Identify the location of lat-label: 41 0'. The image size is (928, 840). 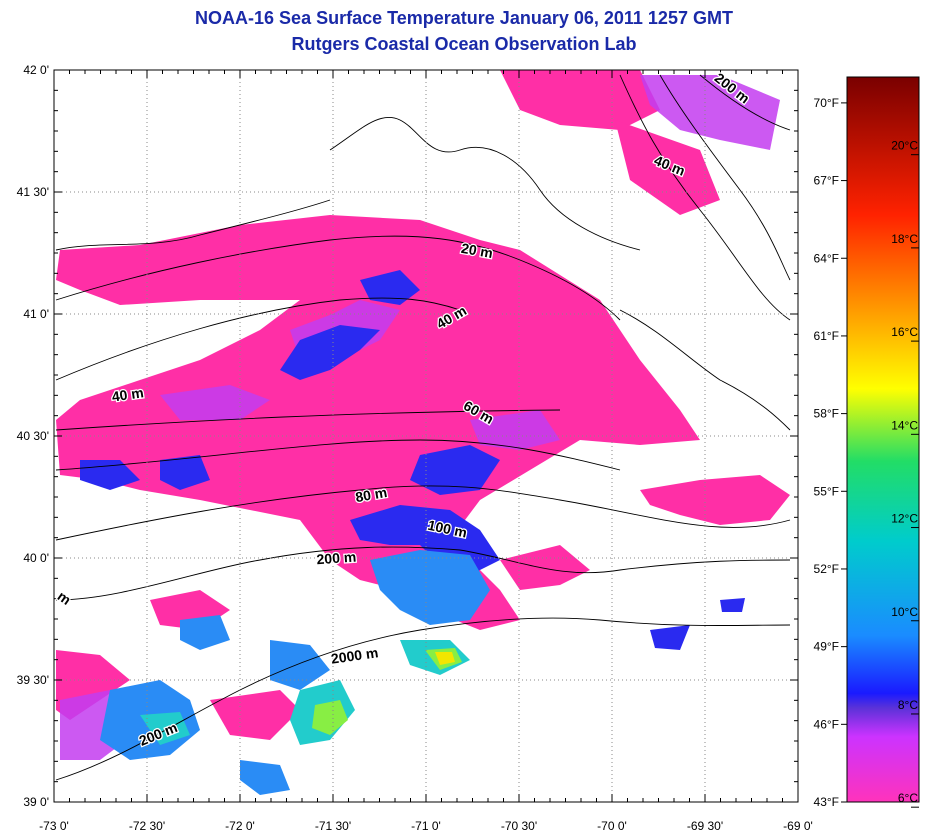
(36, 314).